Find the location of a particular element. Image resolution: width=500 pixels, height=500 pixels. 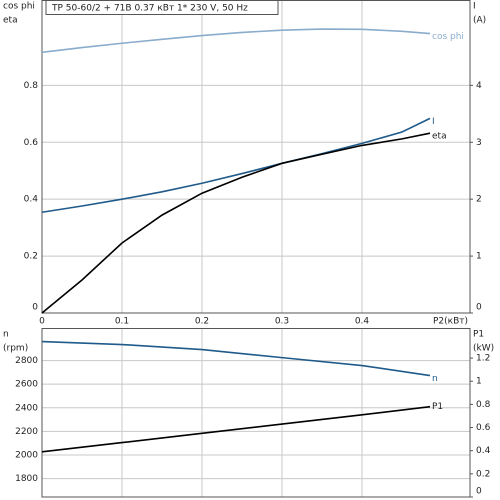

y-tick-label: 0.6 is located at coordinates (31, 143).